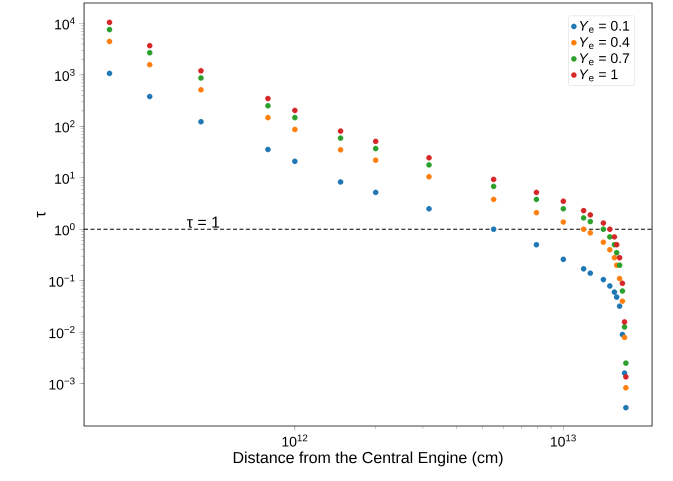 Image resolution: width=673 pixels, height=481 pixels. I want to click on y-tick-label: 10$^{−2}$, so click(62, 332).